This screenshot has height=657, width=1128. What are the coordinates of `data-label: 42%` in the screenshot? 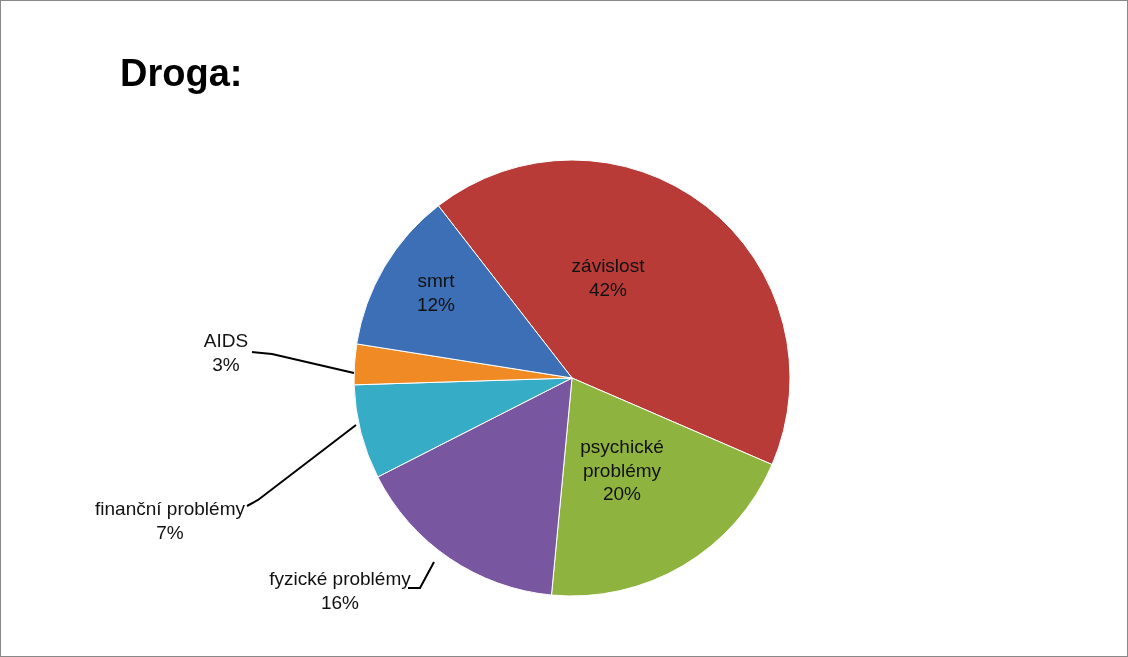 It's located at (608, 289).